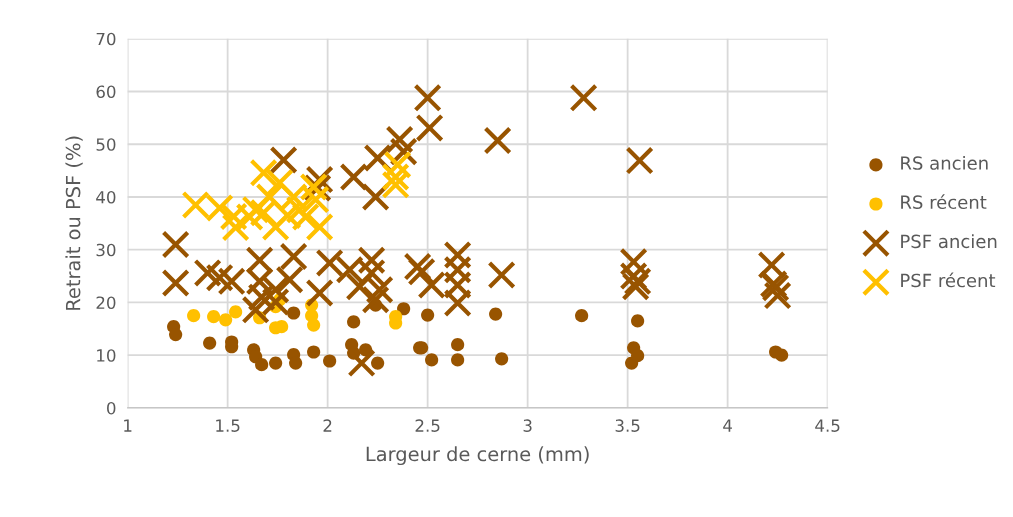 Image resolution: width=1013 pixels, height=517 pixels. I want to click on x-tick-label: 3.5, so click(627, 425).